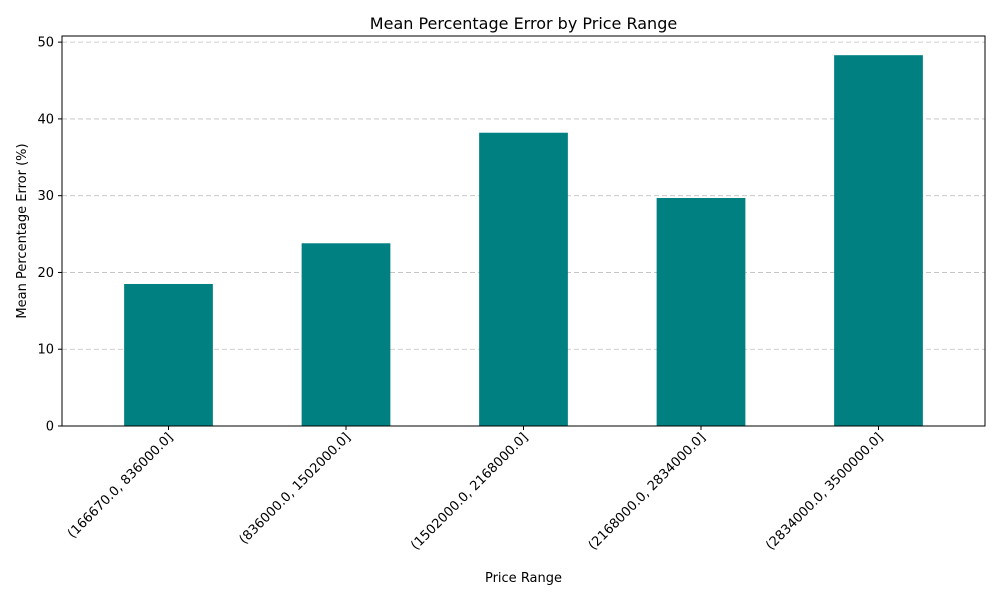 The image size is (1000, 600). I want to click on x-axis-label: Price Range, so click(523, 578).